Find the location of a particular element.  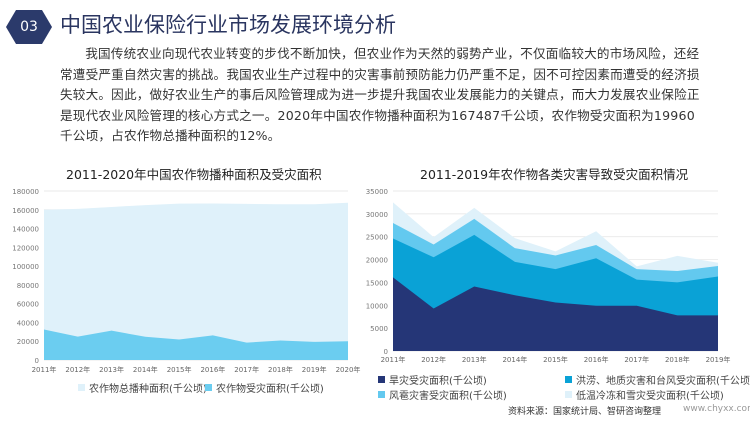

chart2-legend-item: 旱灾受灾面积(千公顷) is located at coordinates (432, 379).